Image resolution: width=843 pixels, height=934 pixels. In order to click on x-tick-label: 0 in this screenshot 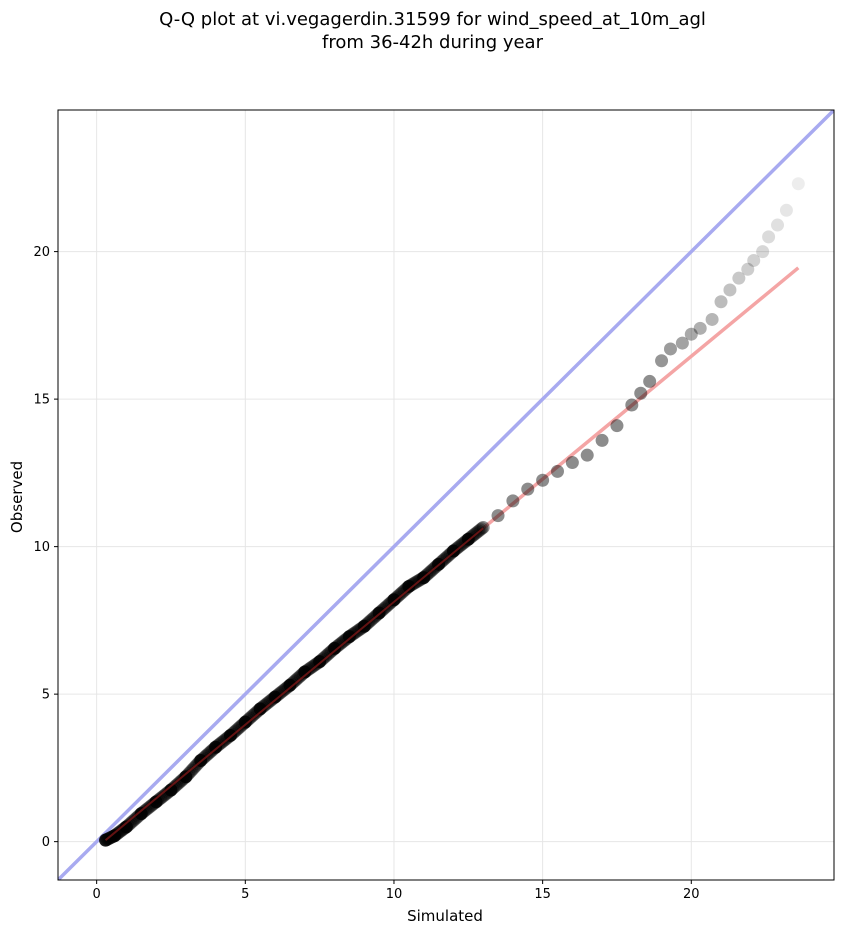, I will do `click(97, 894)`.